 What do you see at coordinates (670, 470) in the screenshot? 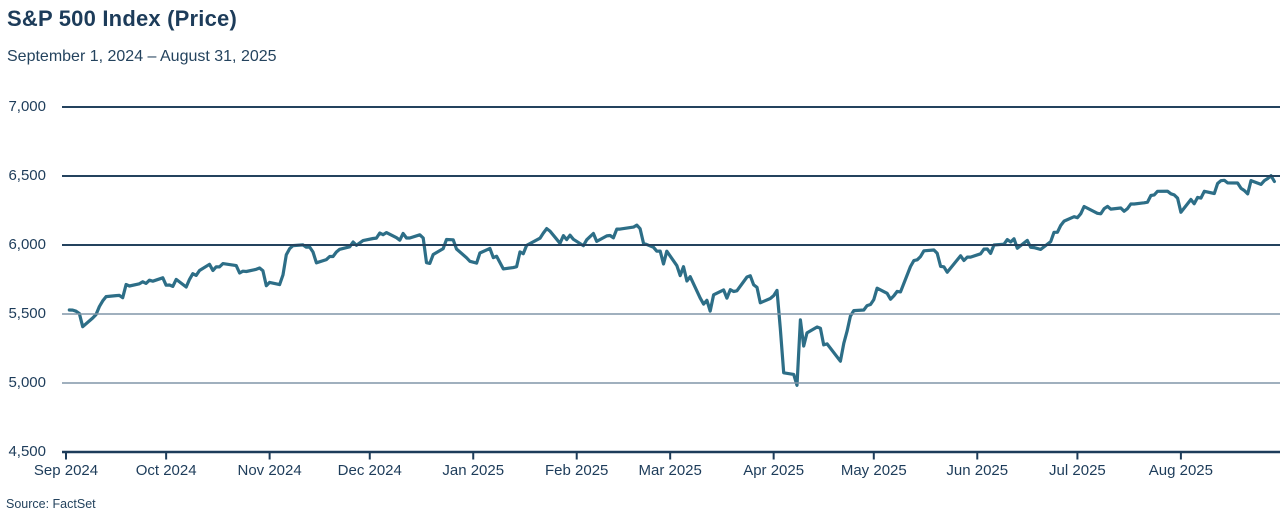
I see `x-axis-tick-label: Mar 2025` at bounding box center [670, 470].